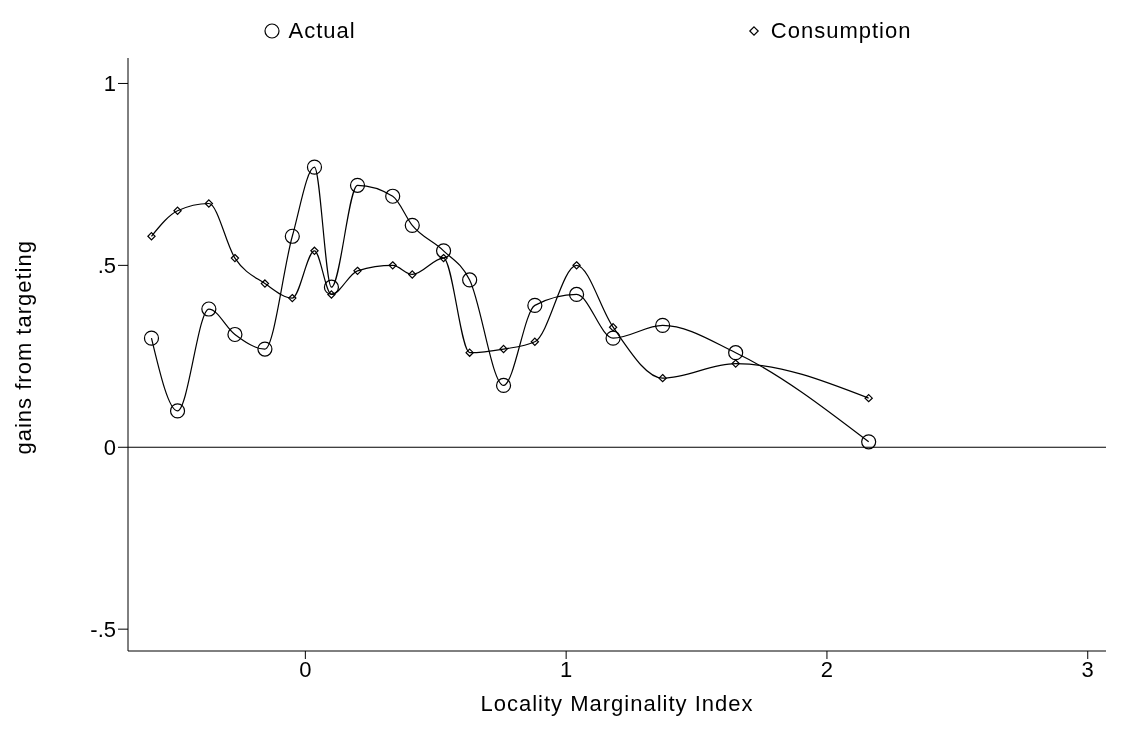  What do you see at coordinates (566, 669) in the screenshot?
I see `x-tick-label: 1` at bounding box center [566, 669].